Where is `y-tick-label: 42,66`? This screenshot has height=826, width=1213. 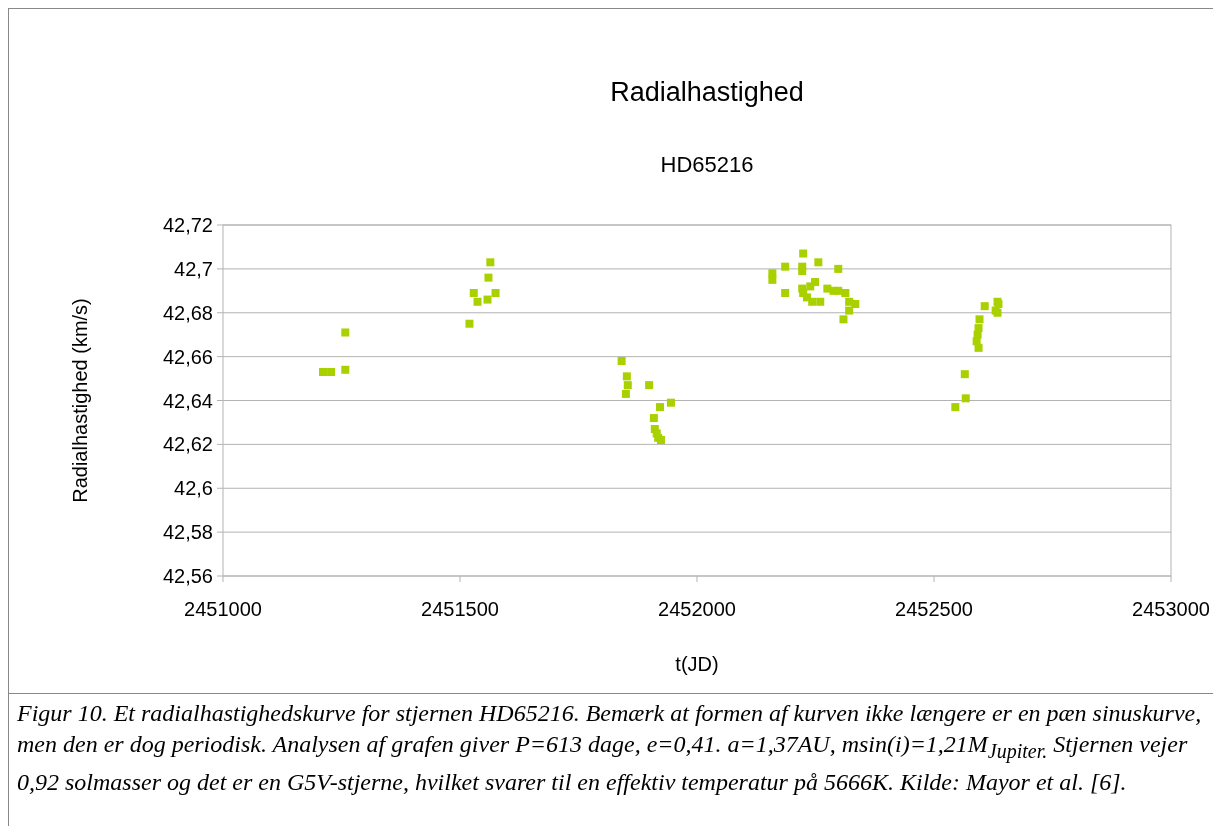 y-tick-label: 42,66 is located at coordinates (187, 356).